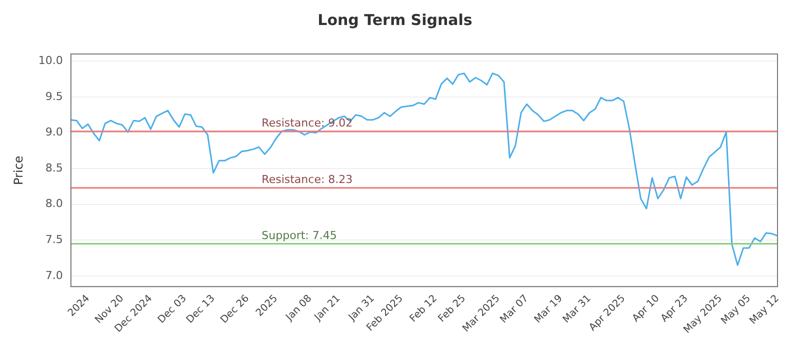 The width and height of the screenshot is (800, 350). What do you see at coordinates (674, 308) in the screenshot?
I see `x-tick-label: Apr 23` at bounding box center [674, 308].